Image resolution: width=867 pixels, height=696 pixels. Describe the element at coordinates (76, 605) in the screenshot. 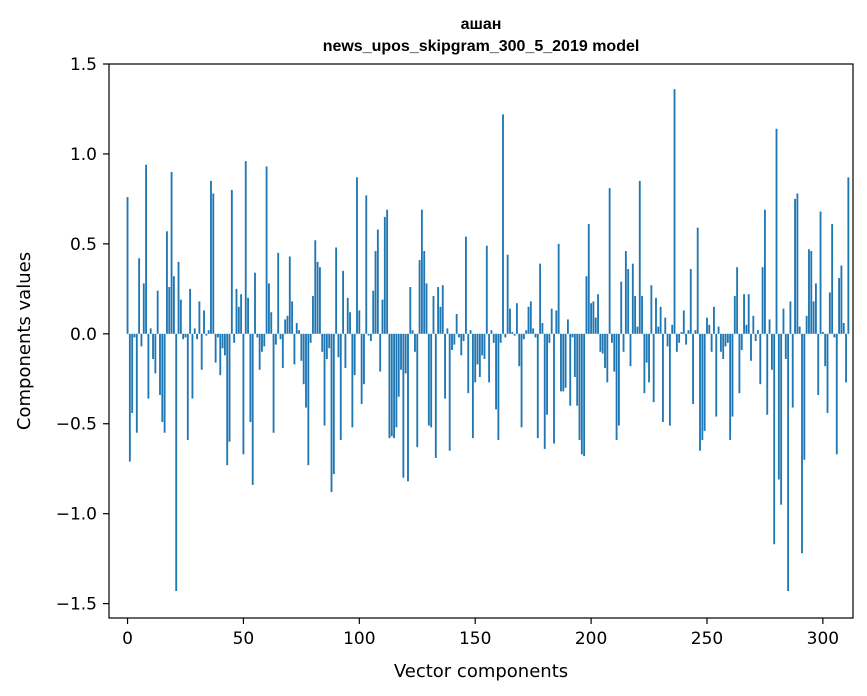

I see `y-tick-label: −1.5` at that location.